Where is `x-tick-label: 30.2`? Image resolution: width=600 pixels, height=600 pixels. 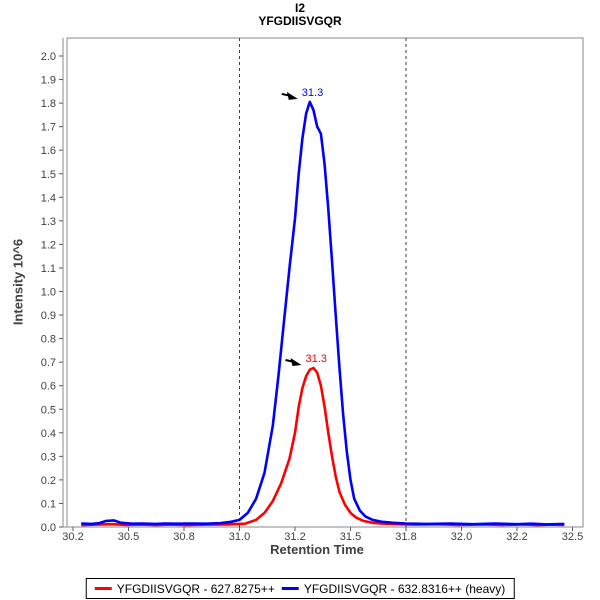
x-tick-label: 30.2 is located at coordinates (72, 537).